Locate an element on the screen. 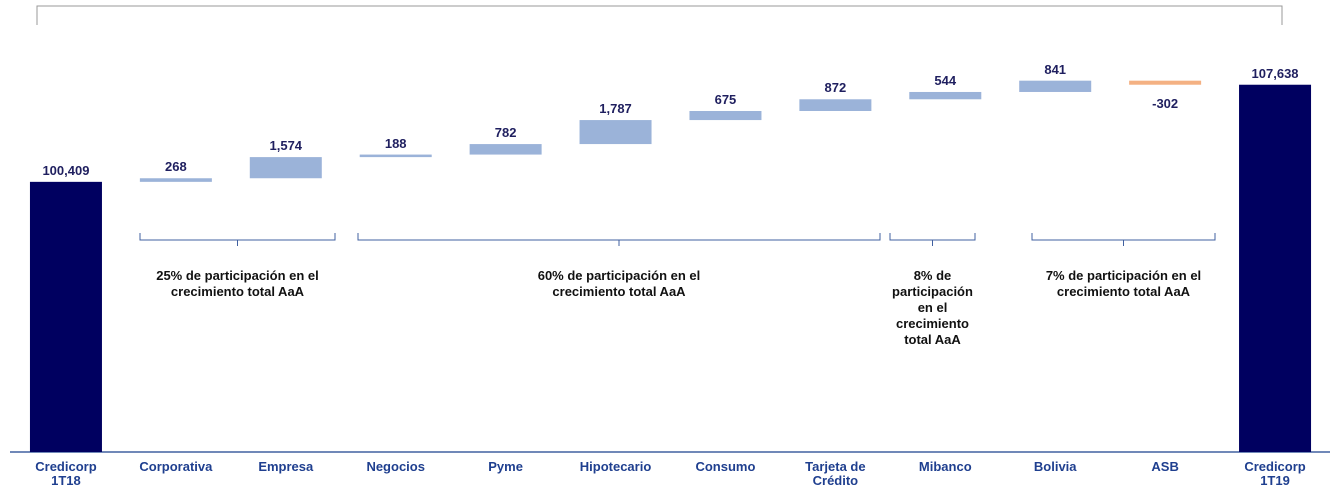 This screenshot has height=495, width=1340. x-tick-label: Mibanco is located at coordinates (945, 466).